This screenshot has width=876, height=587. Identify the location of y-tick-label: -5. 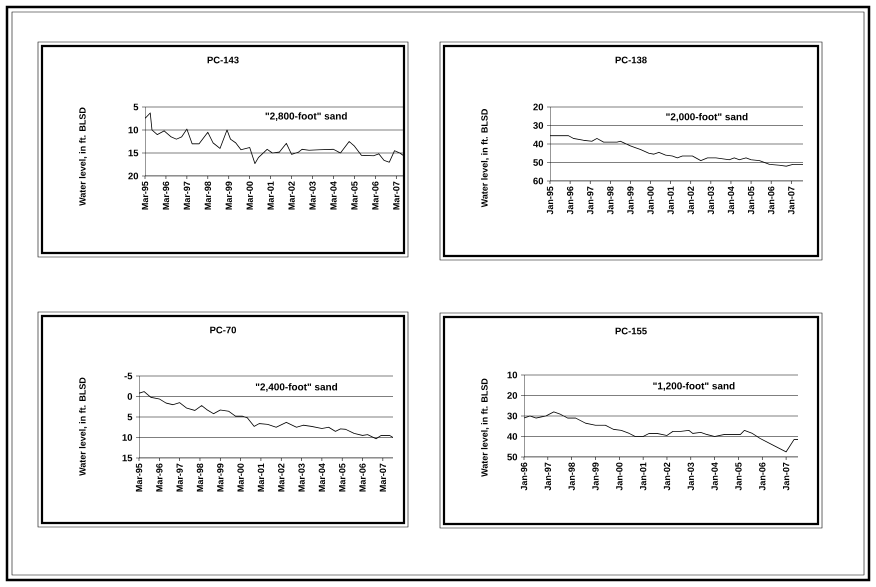
(128, 376).